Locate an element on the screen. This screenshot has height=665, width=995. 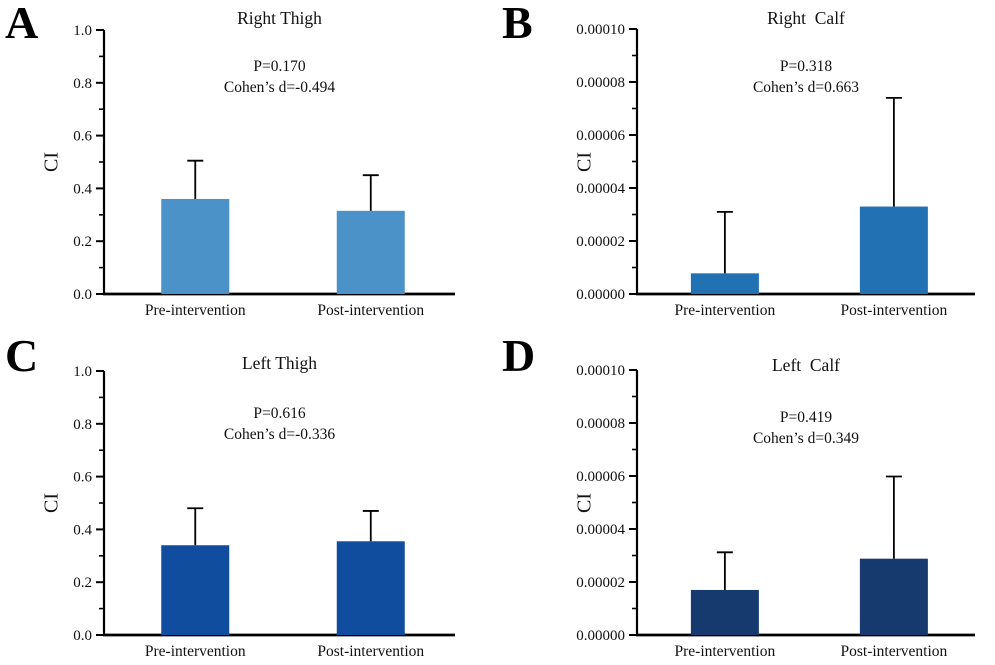
panel-letter-a: A is located at coordinates (22, 24).